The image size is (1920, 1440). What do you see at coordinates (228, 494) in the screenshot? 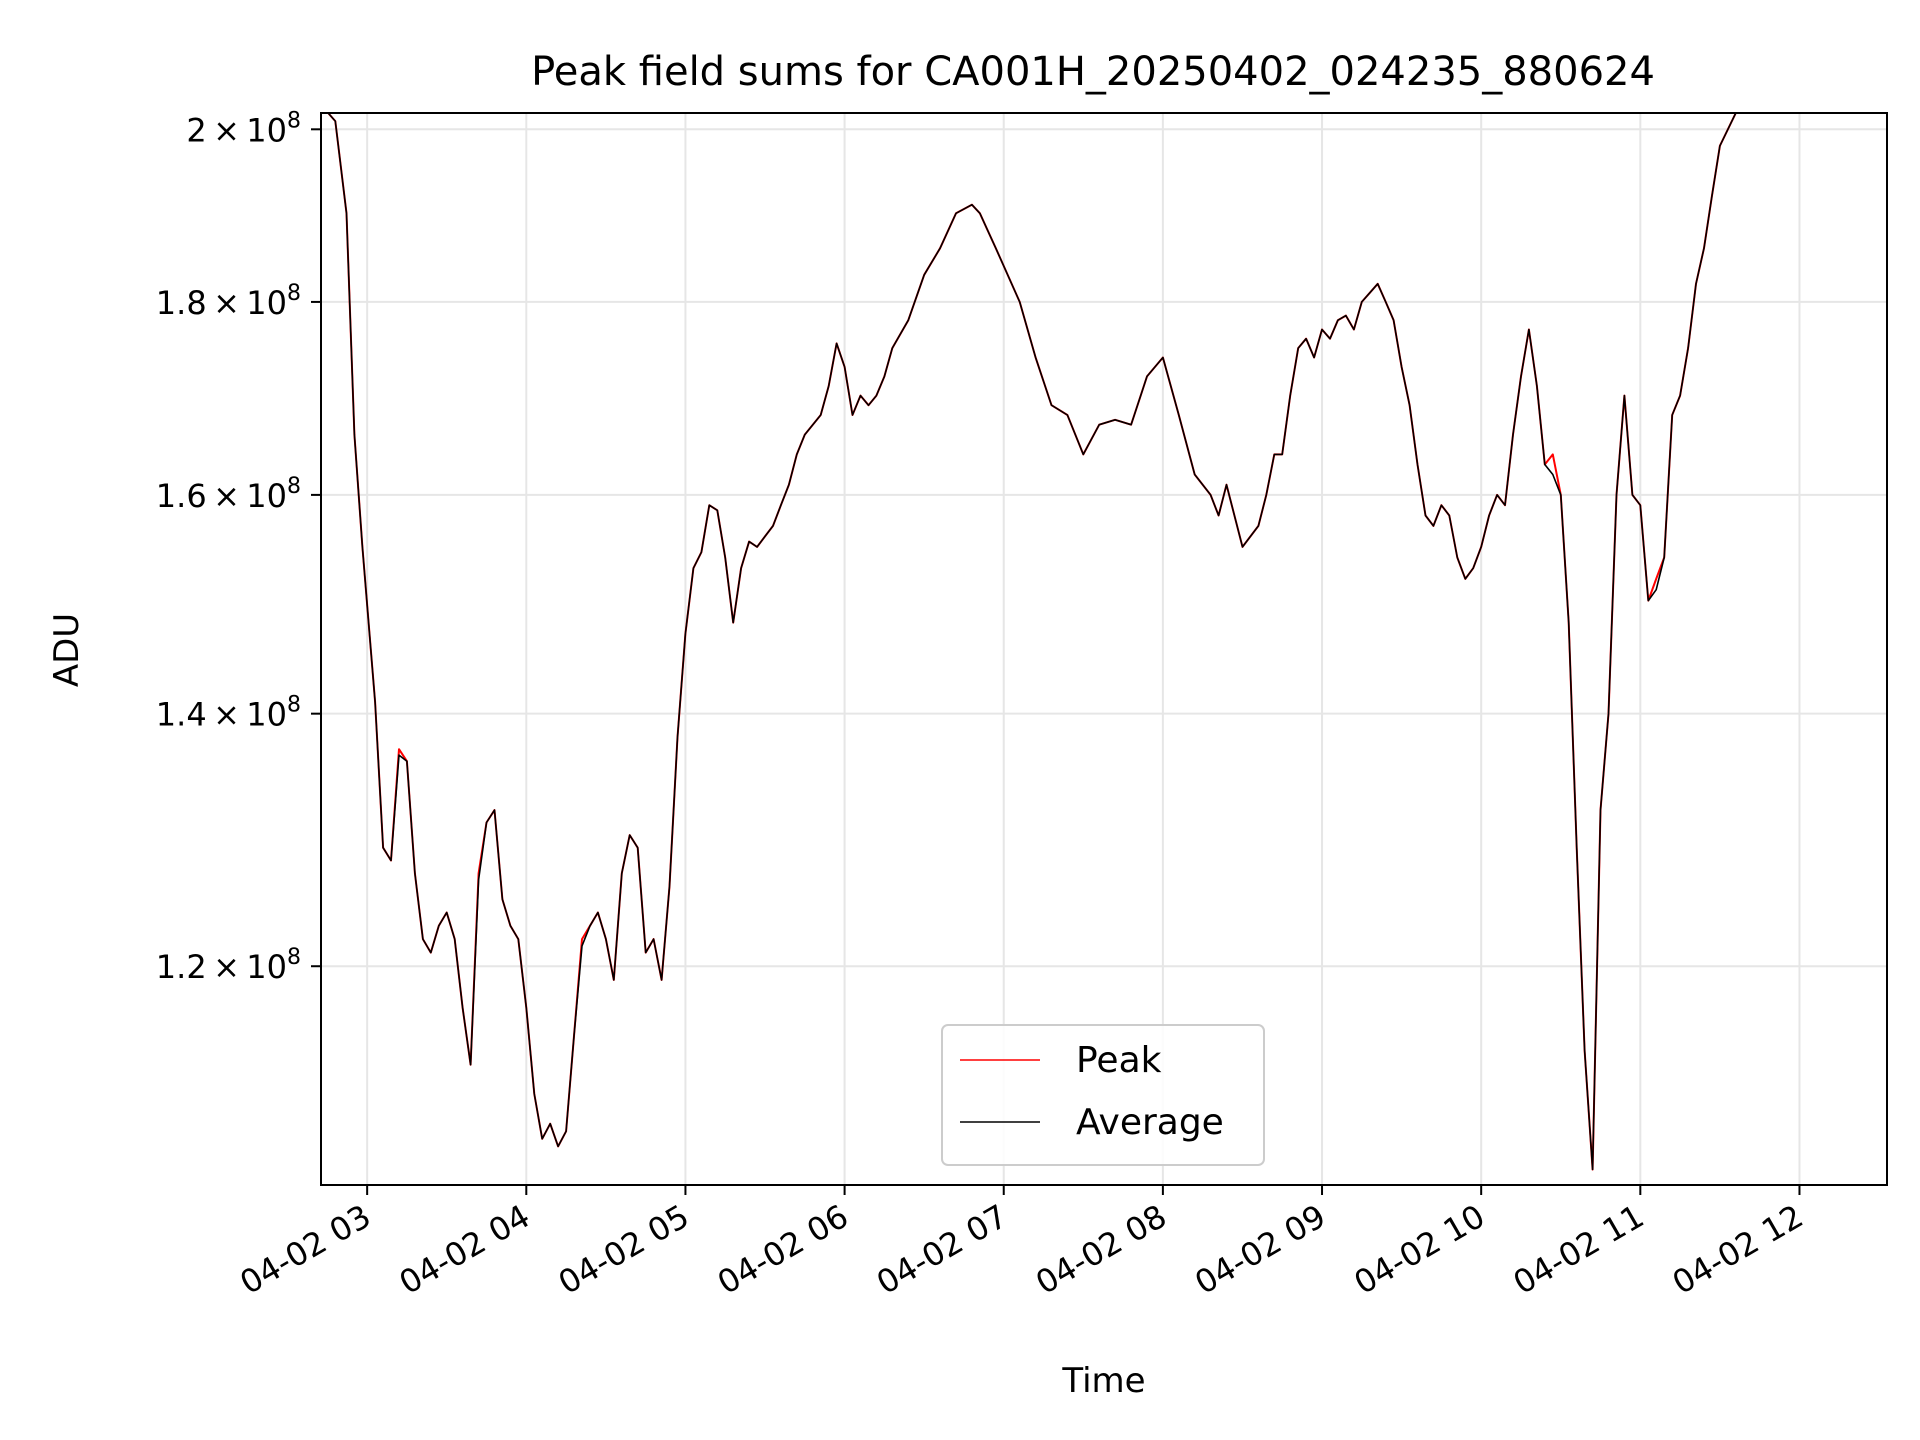
I see `y-tick-label: 1.6 × 108` at bounding box center [228, 494].